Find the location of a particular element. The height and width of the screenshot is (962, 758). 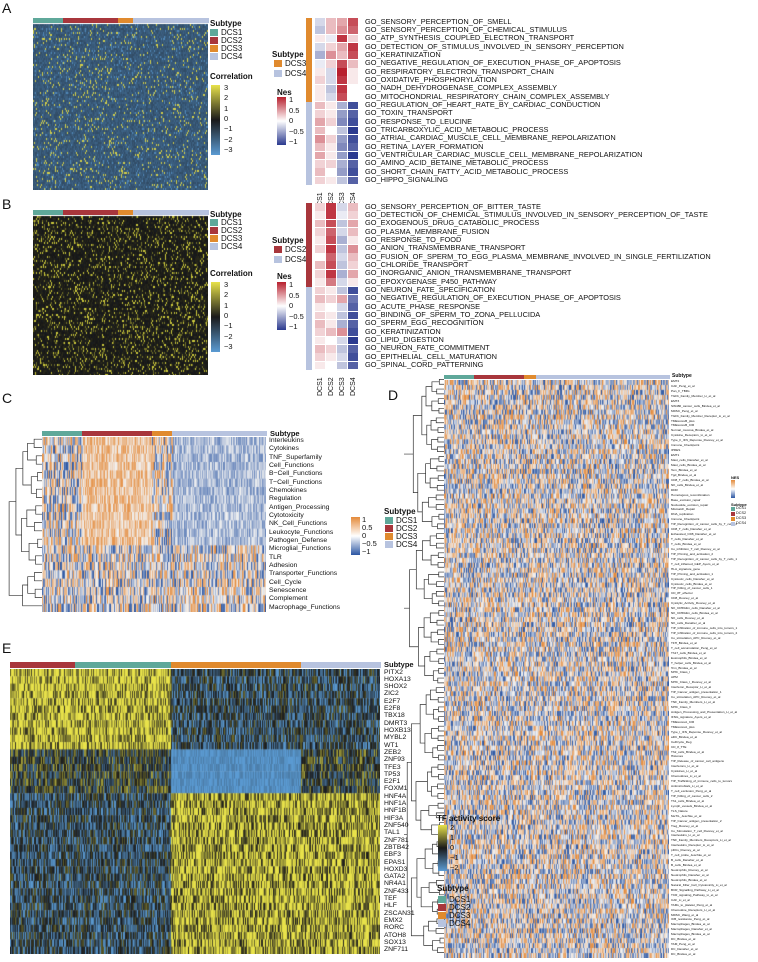

panel-d-row-label: CD8_Rooney_et_al is located at coordinates (685, 598).